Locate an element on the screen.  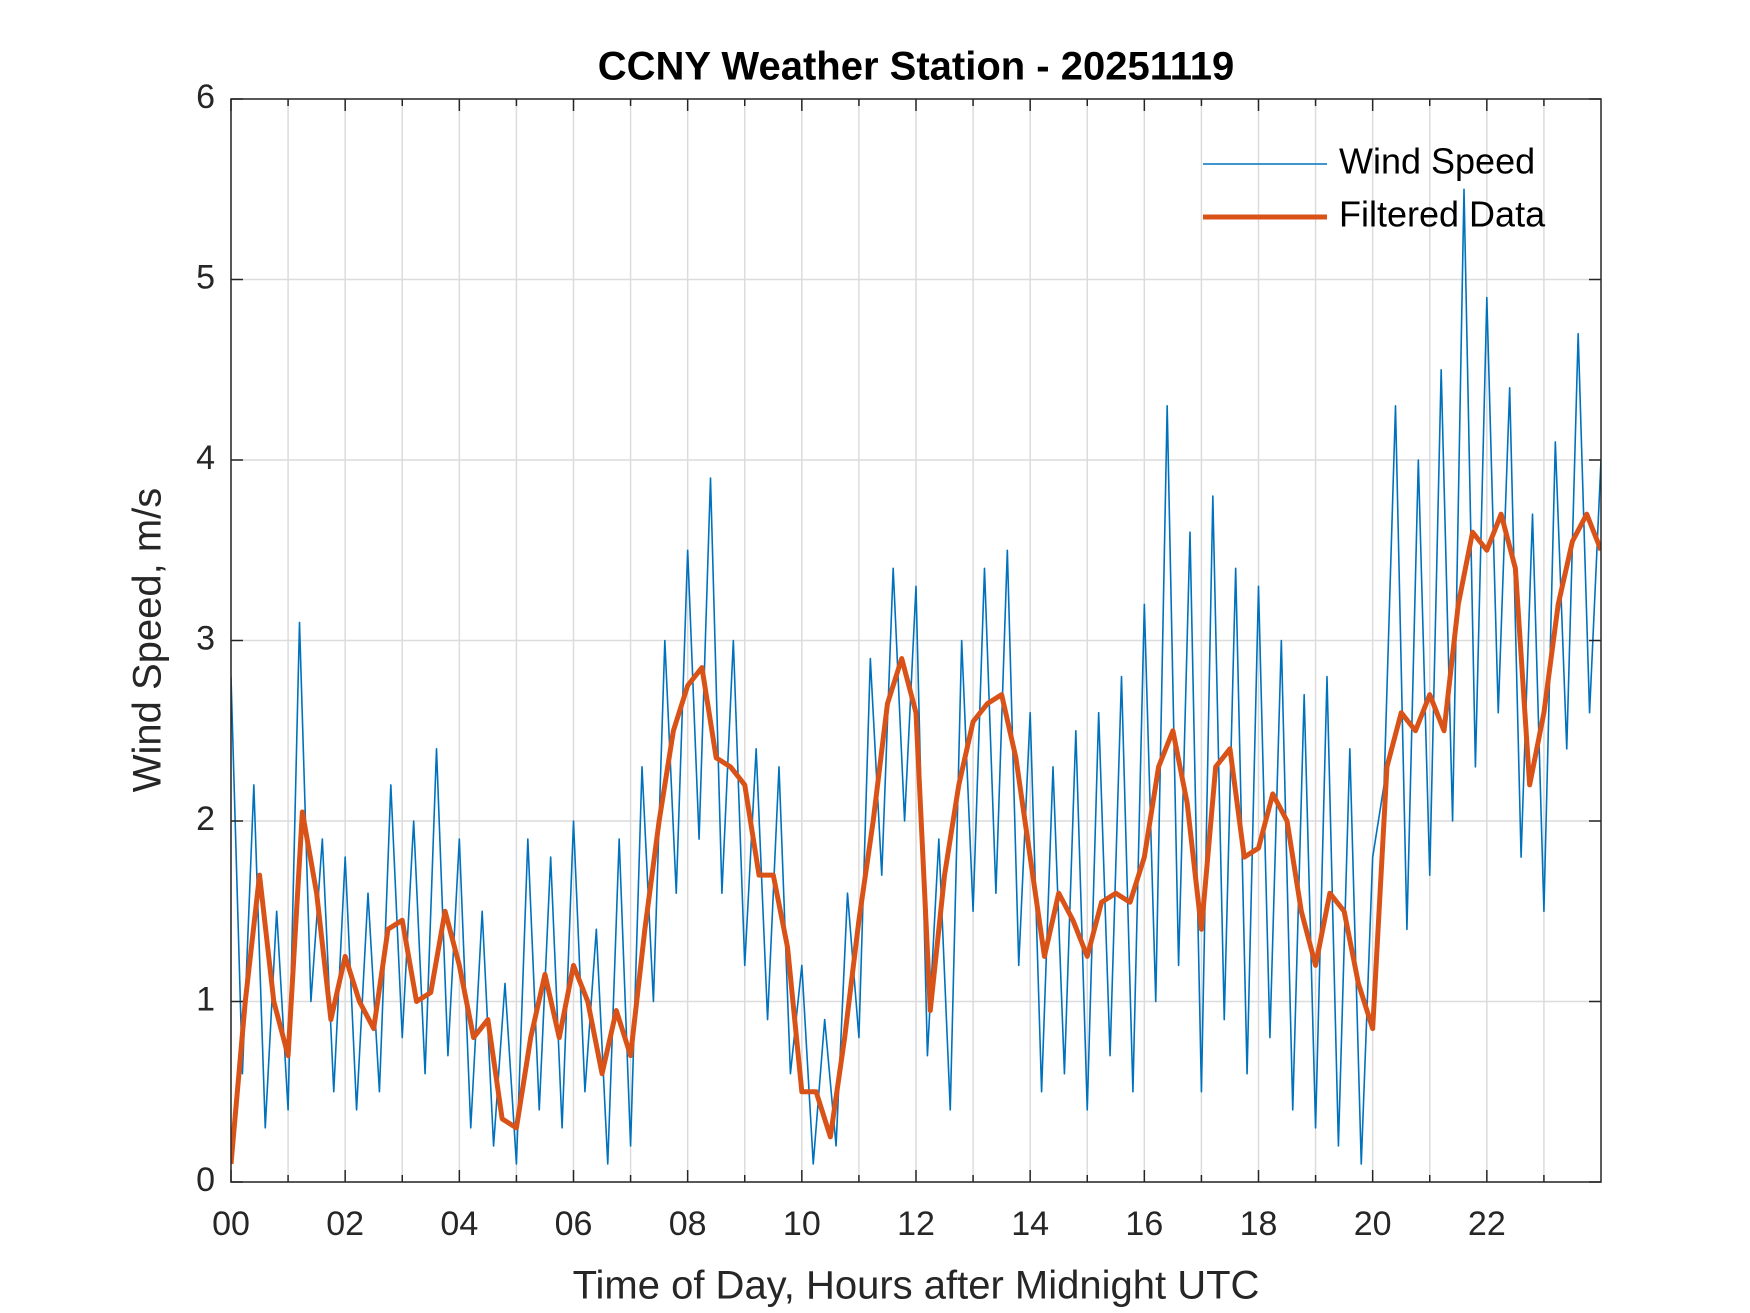
y-tick-label: 2 is located at coordinates (205, 819).